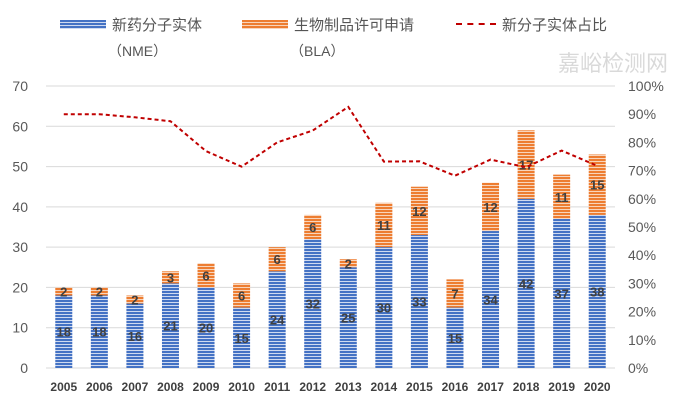  I want to click on y2-tick-label: 60%, so click(642, 199).